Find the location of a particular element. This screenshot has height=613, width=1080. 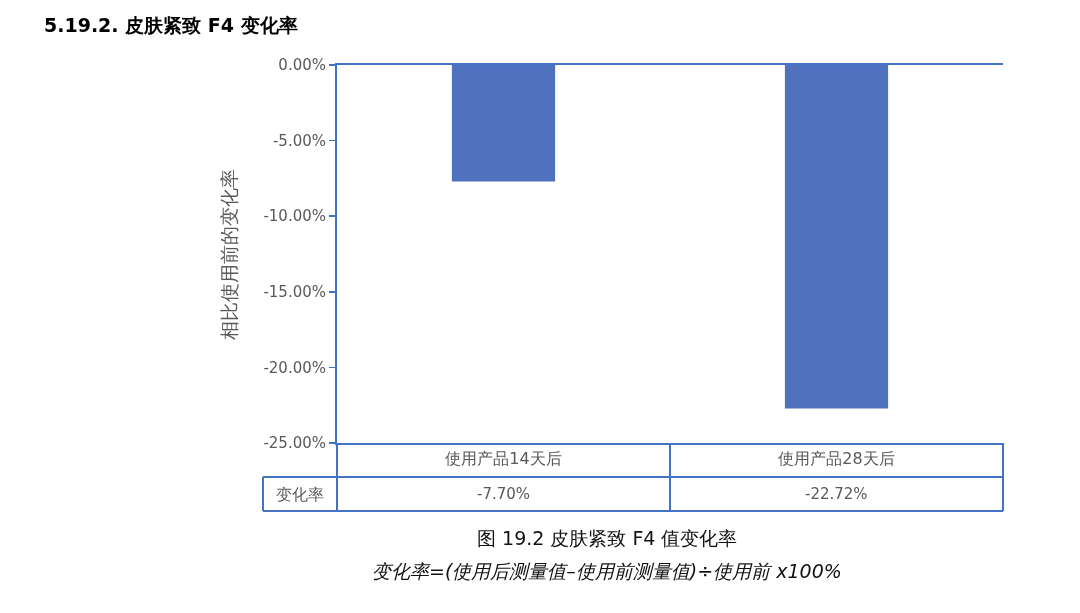

y-tick-label: -20.00% is located at coordinates (294, 367).